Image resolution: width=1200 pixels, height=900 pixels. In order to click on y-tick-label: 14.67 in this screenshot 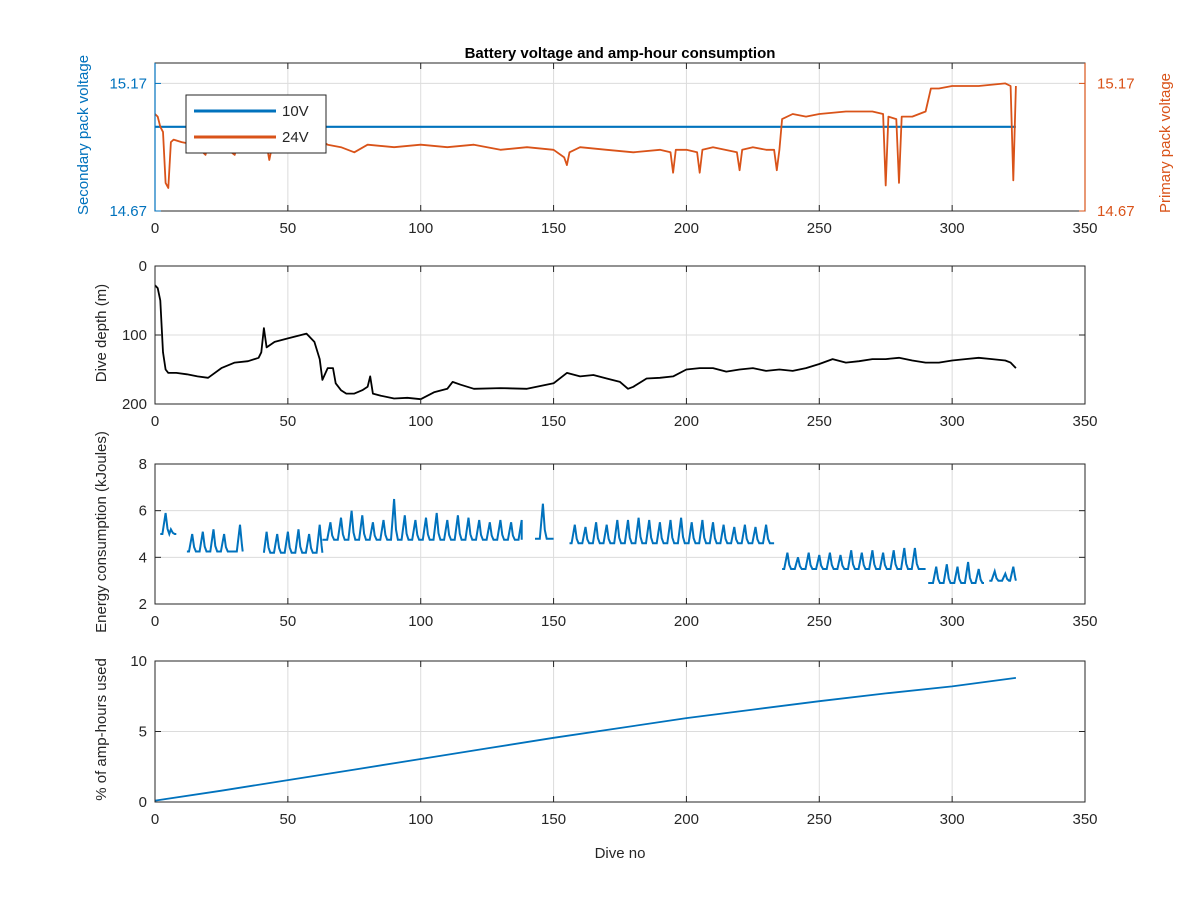, I will do `click(128, 211)`.